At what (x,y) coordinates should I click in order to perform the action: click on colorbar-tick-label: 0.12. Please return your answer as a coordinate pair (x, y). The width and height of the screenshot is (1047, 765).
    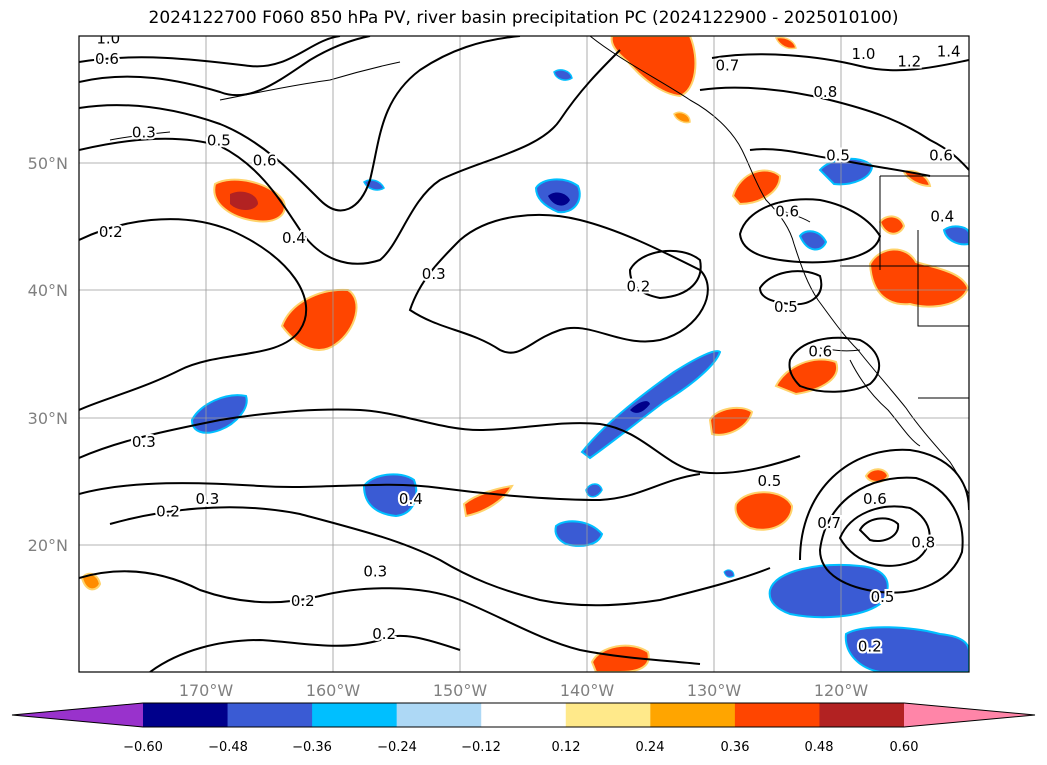
    Looking at the image, I should click on (566, 747).